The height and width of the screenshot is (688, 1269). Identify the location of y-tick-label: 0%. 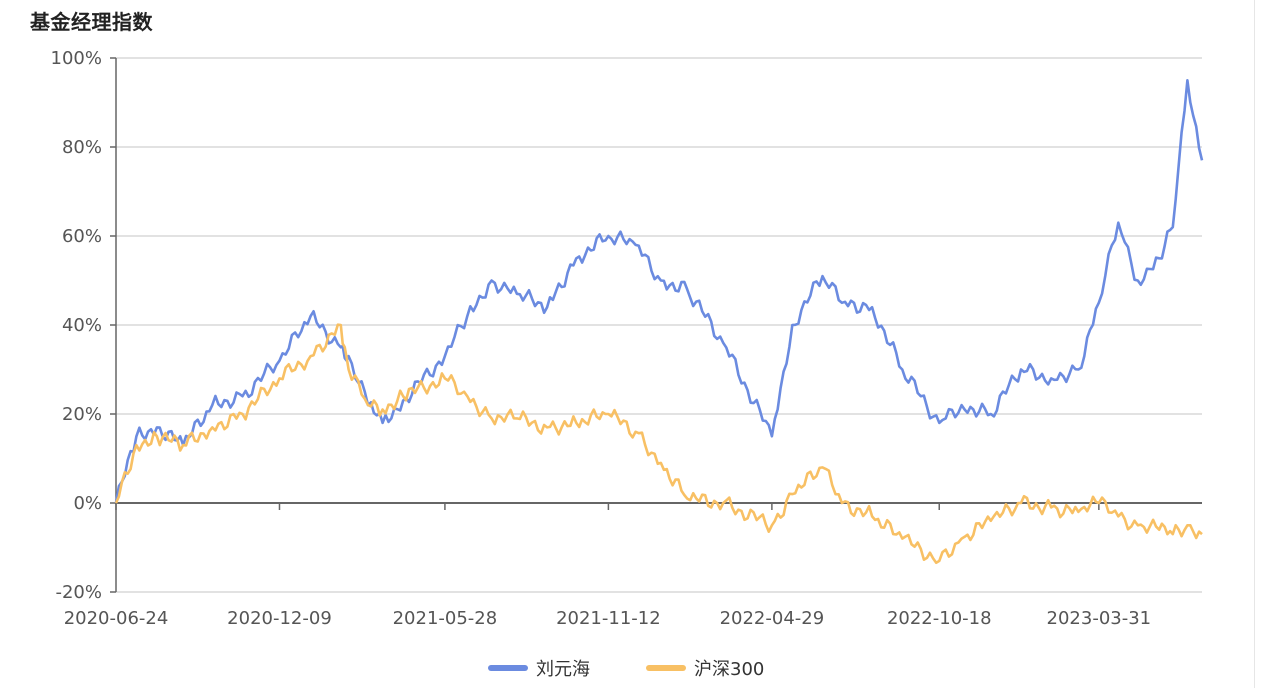
(87, 503).